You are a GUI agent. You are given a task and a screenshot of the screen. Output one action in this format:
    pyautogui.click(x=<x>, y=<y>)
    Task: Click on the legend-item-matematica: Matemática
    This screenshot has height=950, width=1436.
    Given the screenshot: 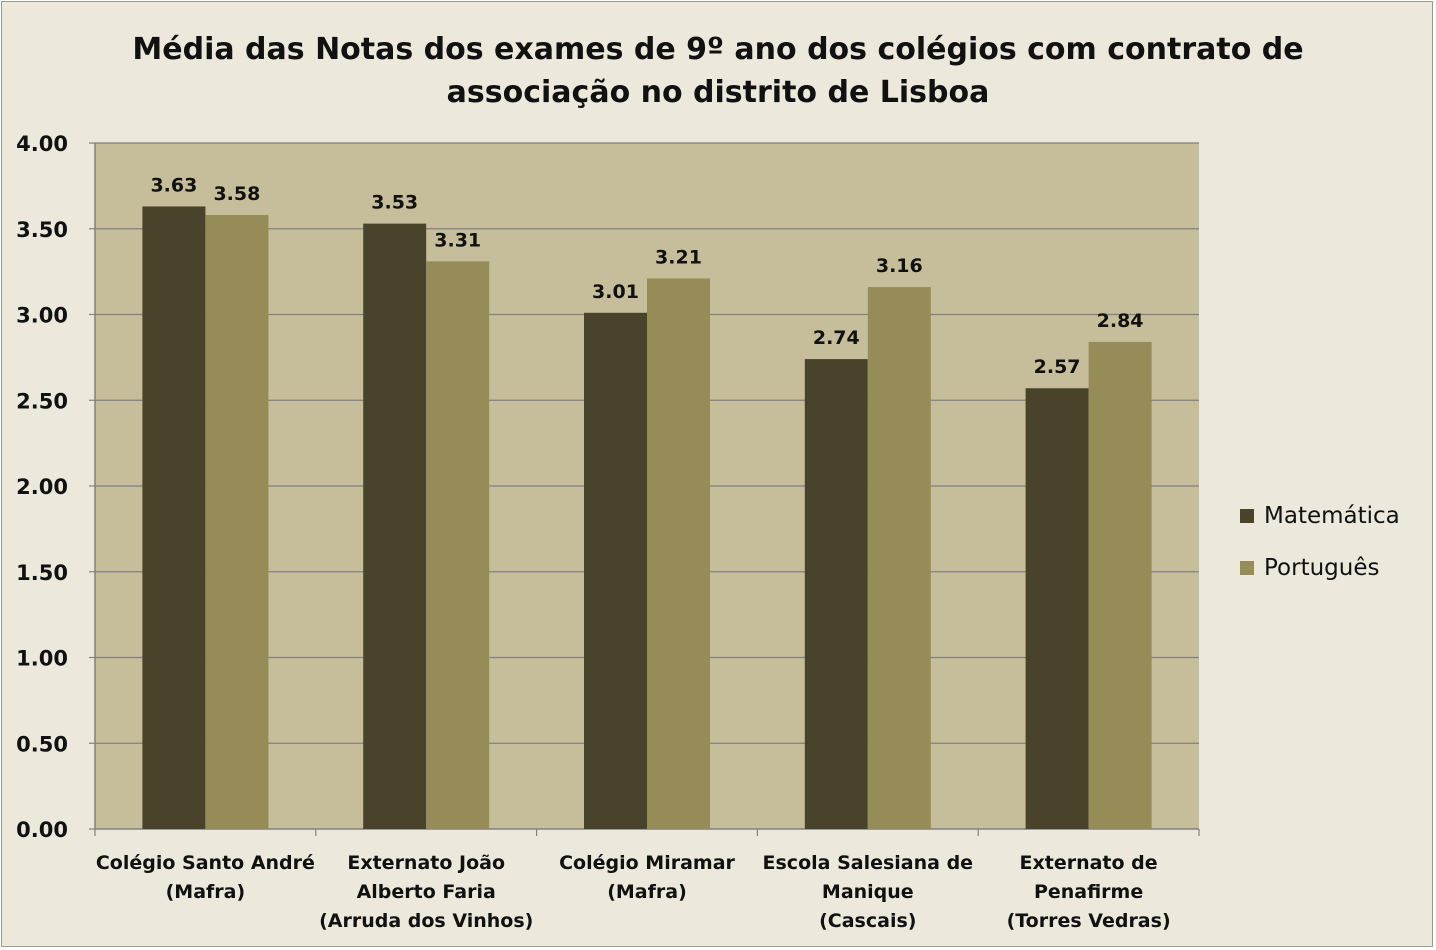 What is the action you would take?
    pyautogui.click(x=1320, y=516)
    